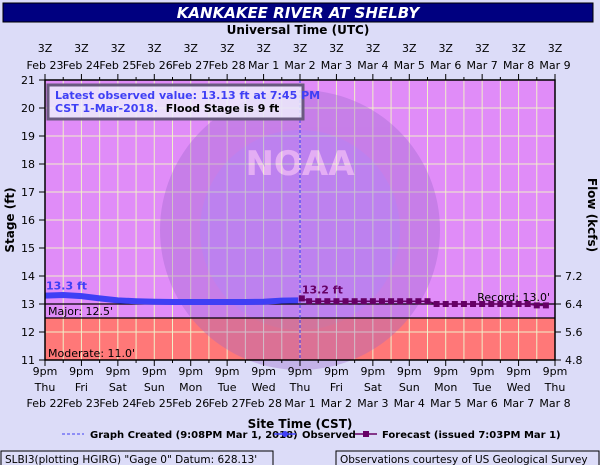 Image resolution: width=600 pixels, height=465 pixels. I want to click on cst-date-label: Feb 26, so click(190, 403).